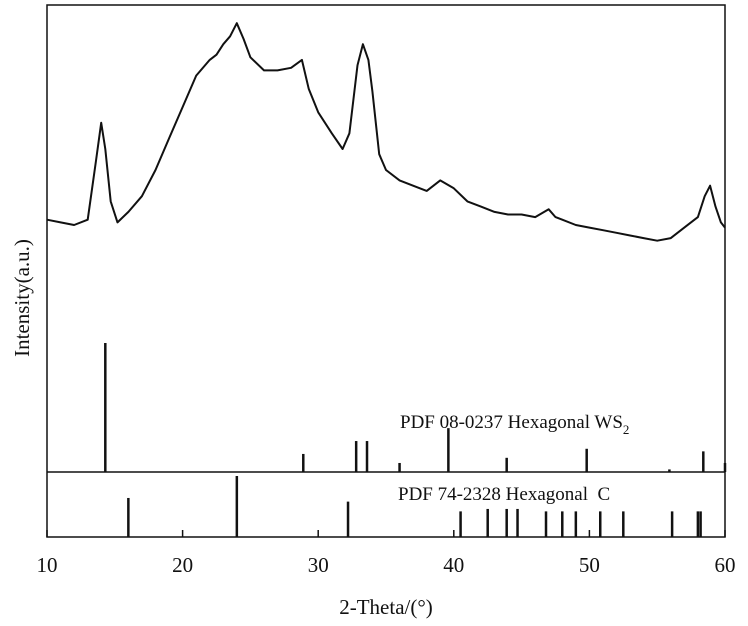  What do you see at coordinates (725, 565) in the screenshot?
I see `x-tick-label: 60` at bounding box center [725, 565].